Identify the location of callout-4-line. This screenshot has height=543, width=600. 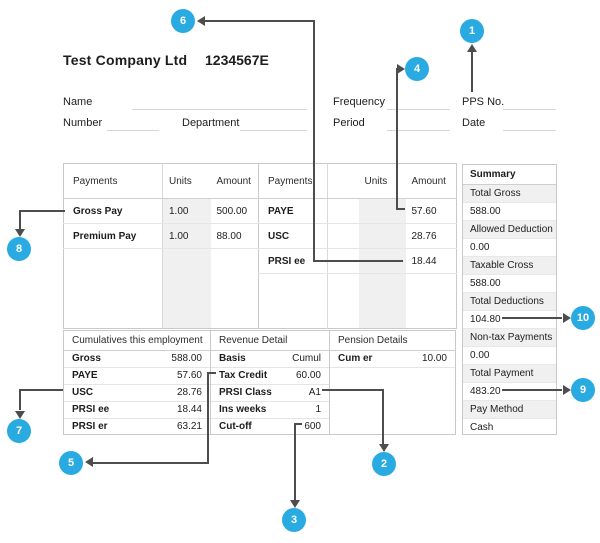
(400, 209).